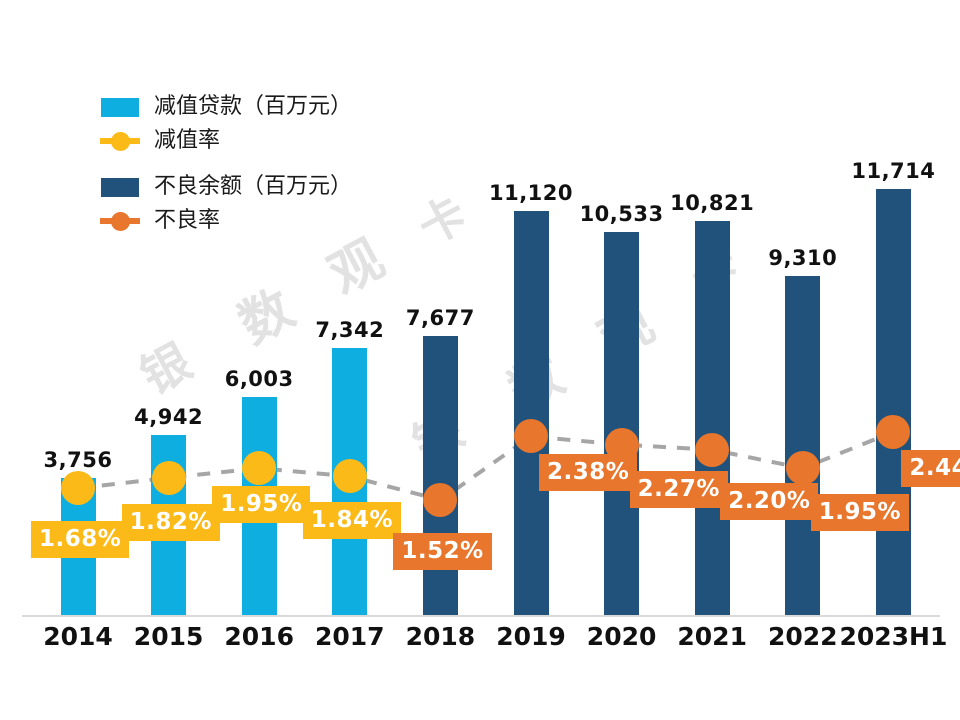  Describe the element at coordinates (769, 501) in the screenshot. I see `ratio-value-label: 2.20%` at that location.